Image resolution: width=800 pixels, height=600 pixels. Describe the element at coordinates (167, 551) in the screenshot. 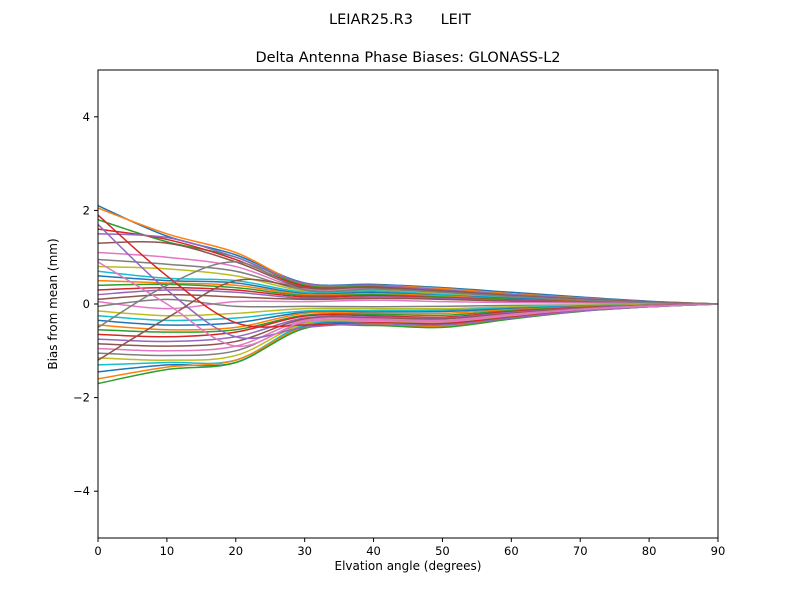

I see `x-tick-label: 10` at that location.